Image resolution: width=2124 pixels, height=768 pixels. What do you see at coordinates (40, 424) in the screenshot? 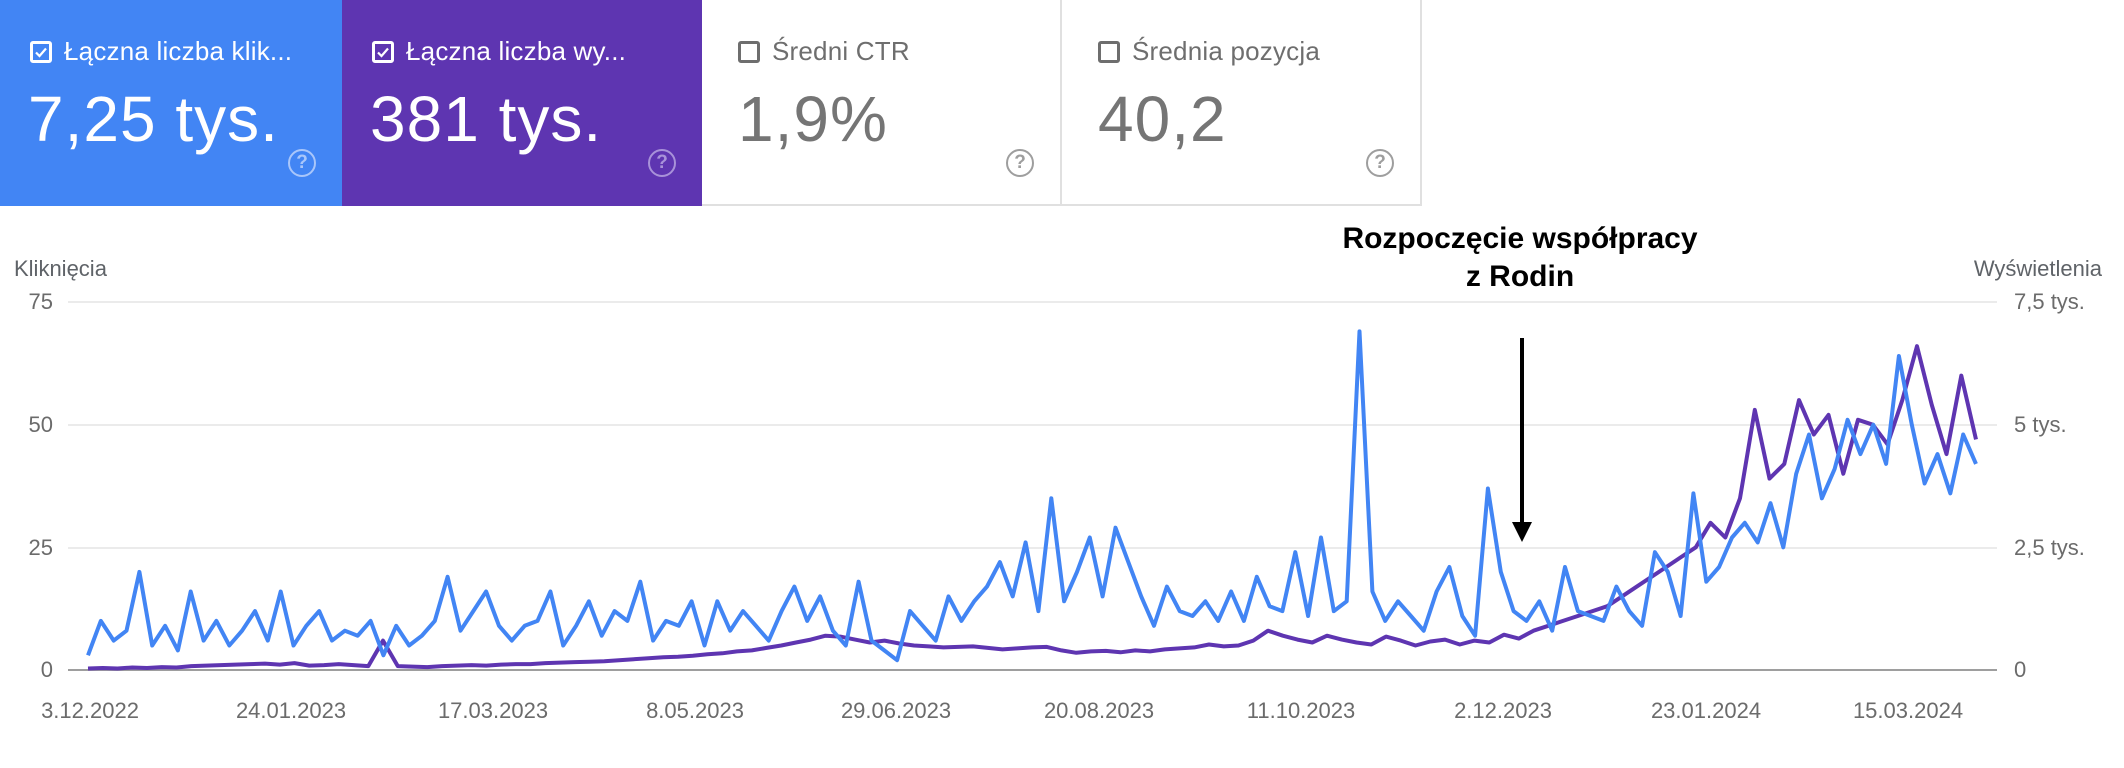
I see `left-y-tick: 50` at bounding box center [40, 424].